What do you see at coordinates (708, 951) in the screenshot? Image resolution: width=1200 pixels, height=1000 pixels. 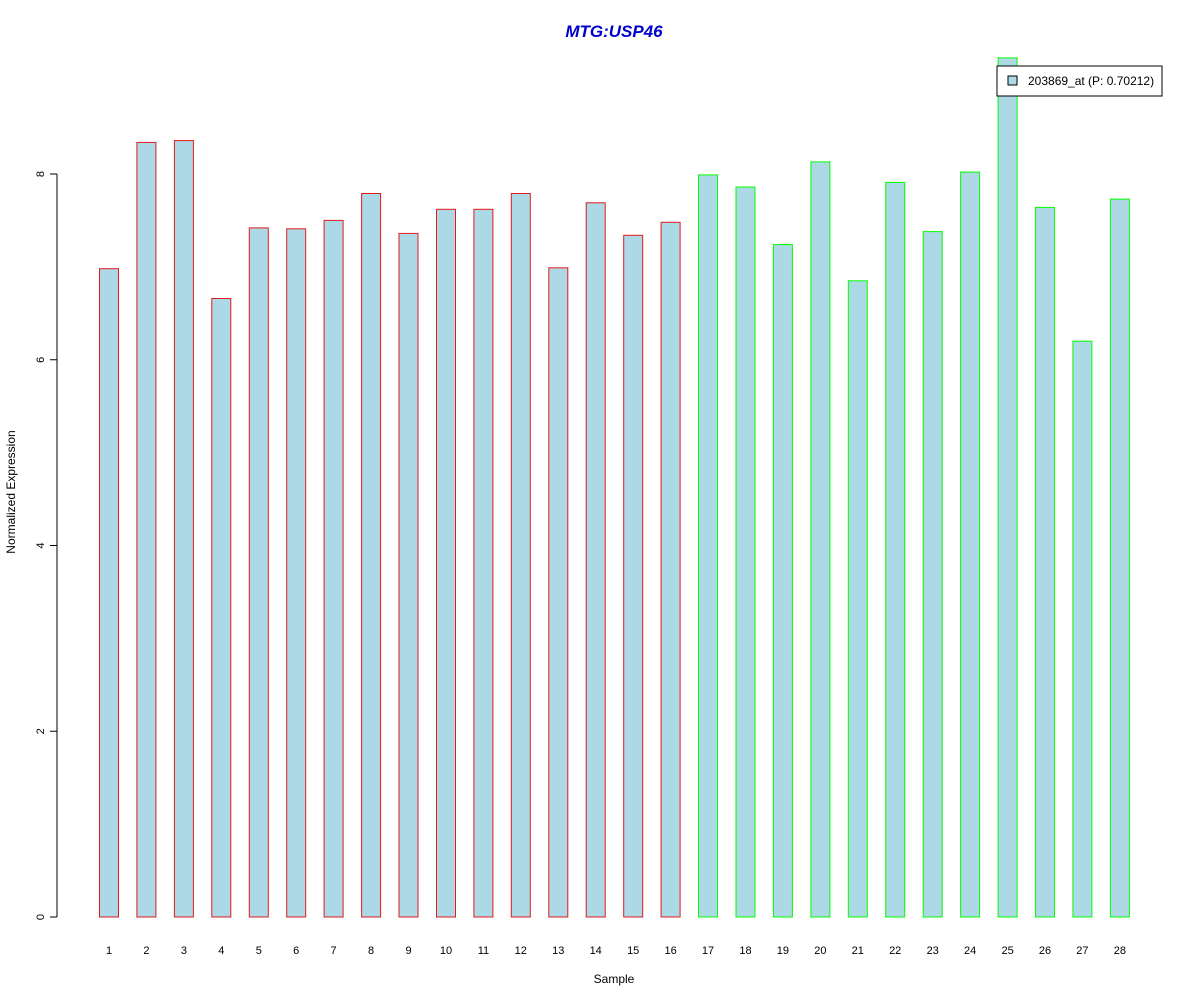 I see `x-tick-label: 17` at bounding box center [708, 951].